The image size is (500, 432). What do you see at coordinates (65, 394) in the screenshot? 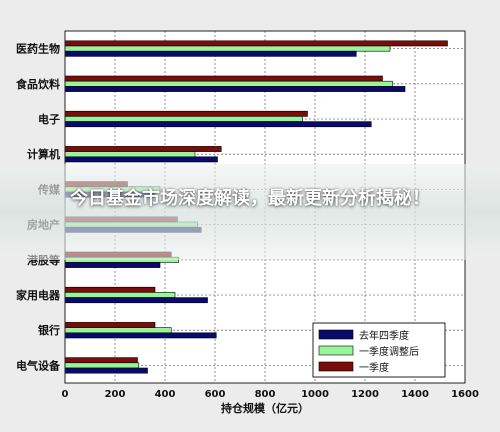
I see `x-tick-label: 0` at bounding box center [65, 394].